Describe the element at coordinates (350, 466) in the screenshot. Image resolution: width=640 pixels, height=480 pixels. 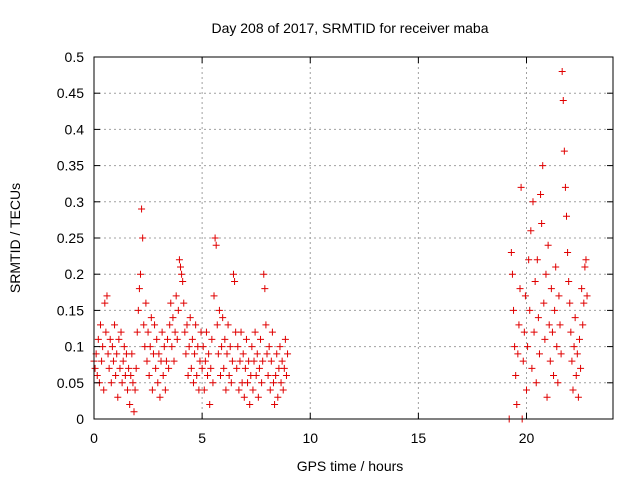
I see `x-axis-label: GPS time / hours` at that location.